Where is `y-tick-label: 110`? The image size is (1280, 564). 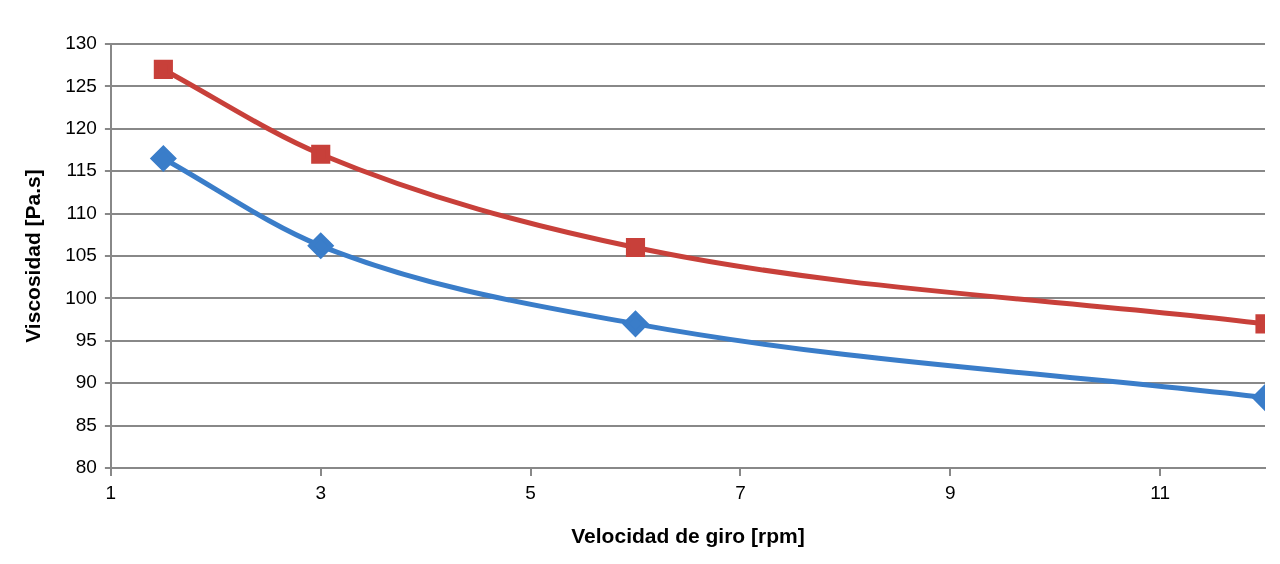 y-tick-label: 110 is located at coordinates (81, 212).